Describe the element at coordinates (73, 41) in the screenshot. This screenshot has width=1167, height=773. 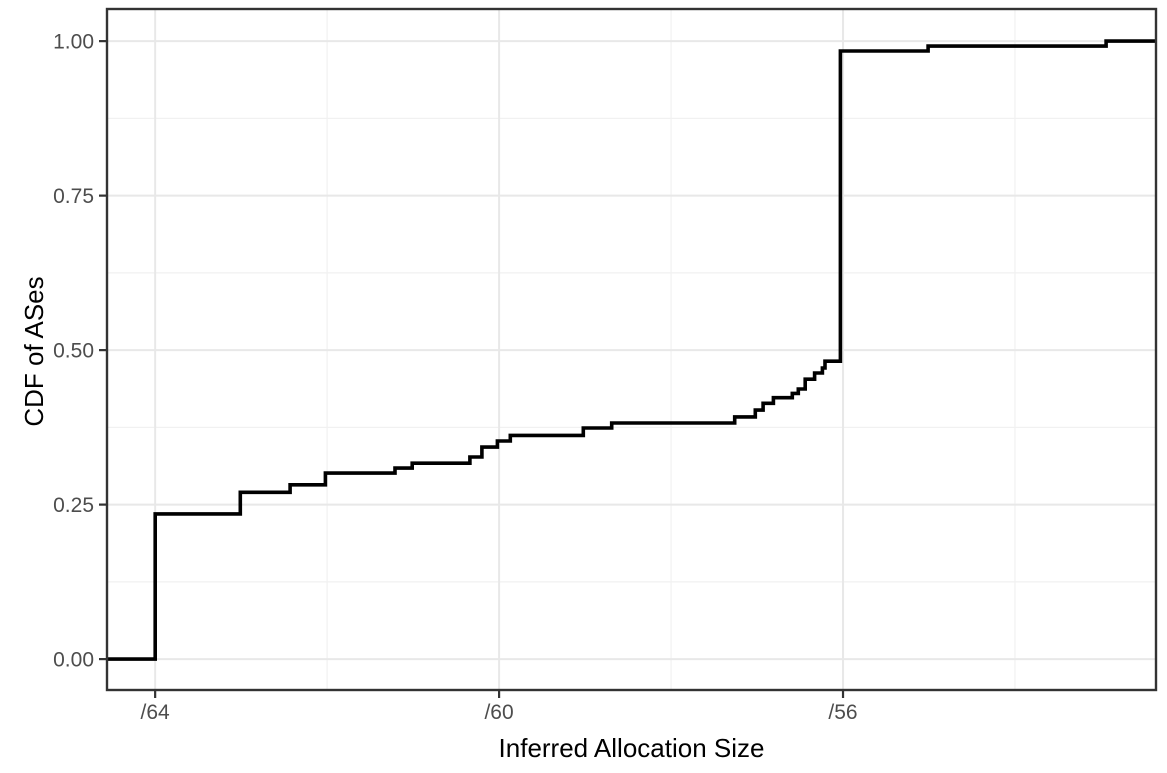
I see `y-tick-label: 1.00` at that location.